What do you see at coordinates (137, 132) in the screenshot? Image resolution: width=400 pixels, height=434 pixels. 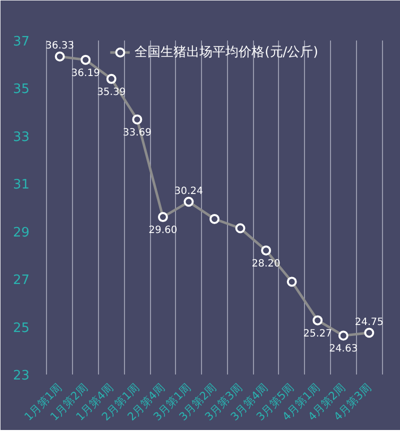 I see `data-label: 33.69` at bounding box center [137, 132].